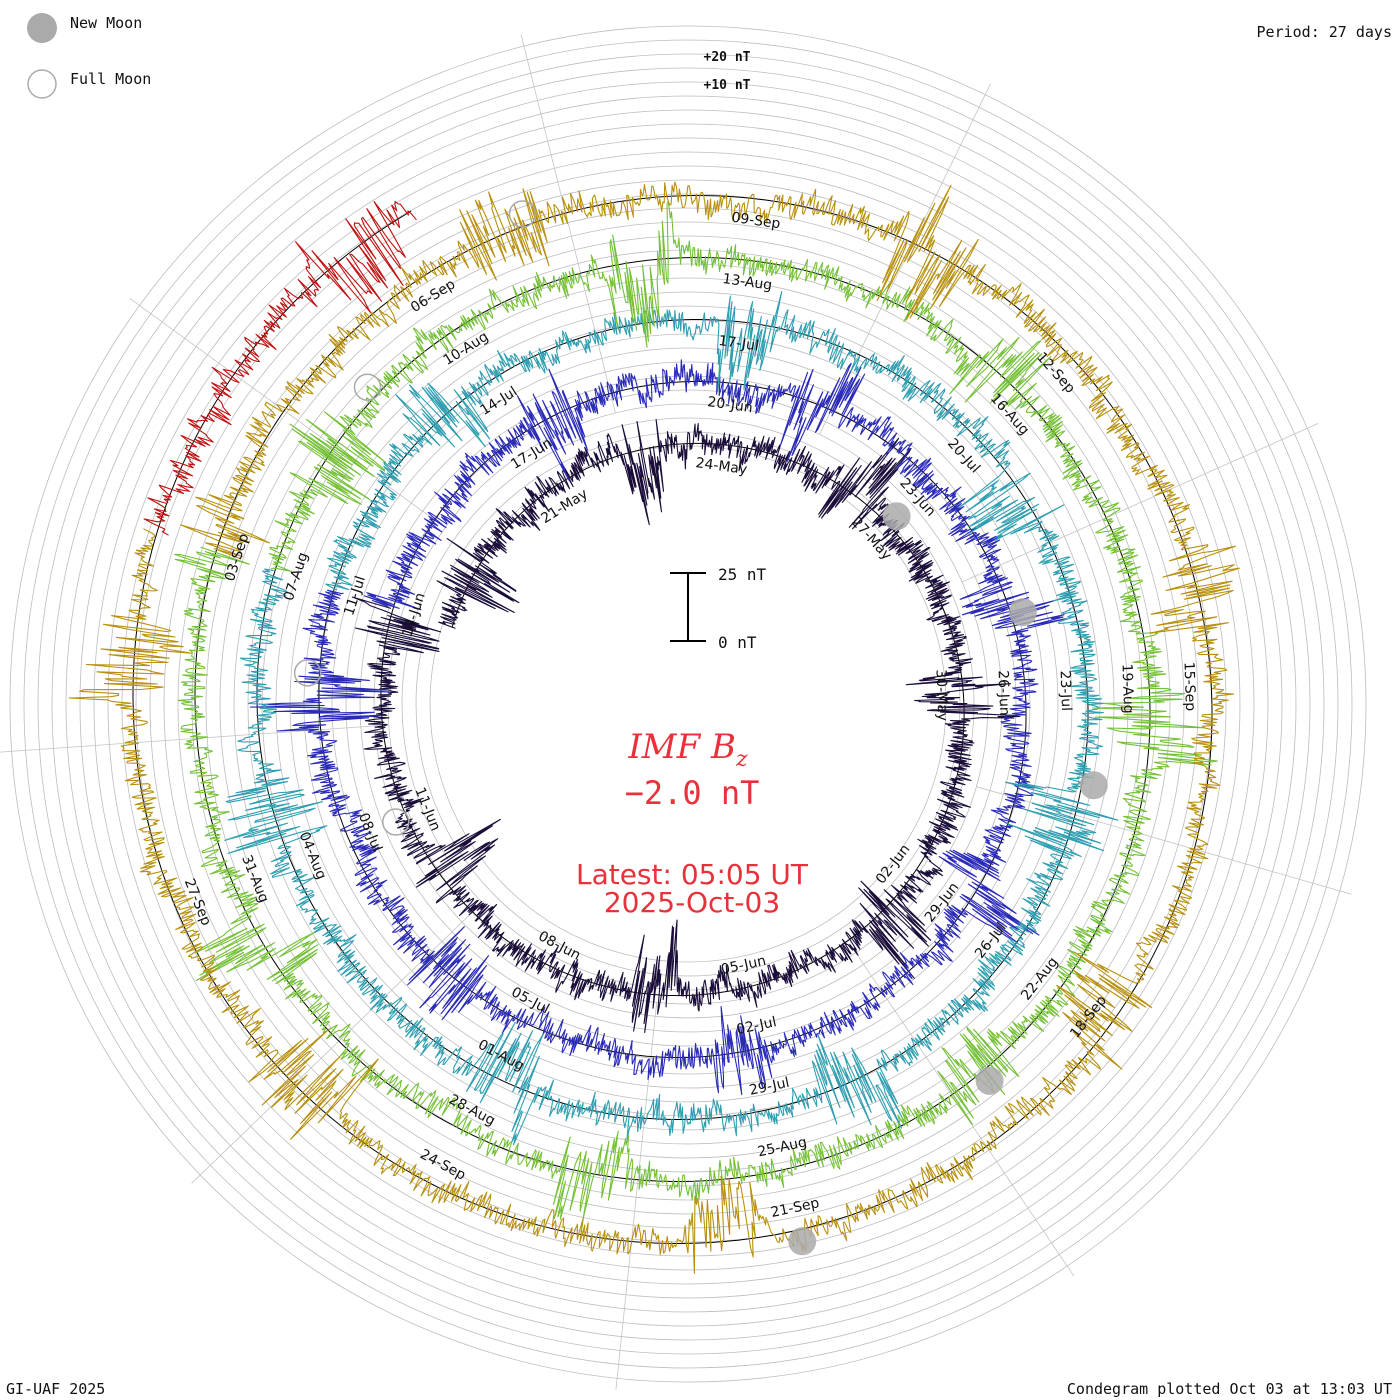 The width and height of the screenshot is (1400, 1400). What do you see at coordinates (769, 1087) in the screenshot?
I see `date-label: 29-Jul` at bounding box center [769, 1087].